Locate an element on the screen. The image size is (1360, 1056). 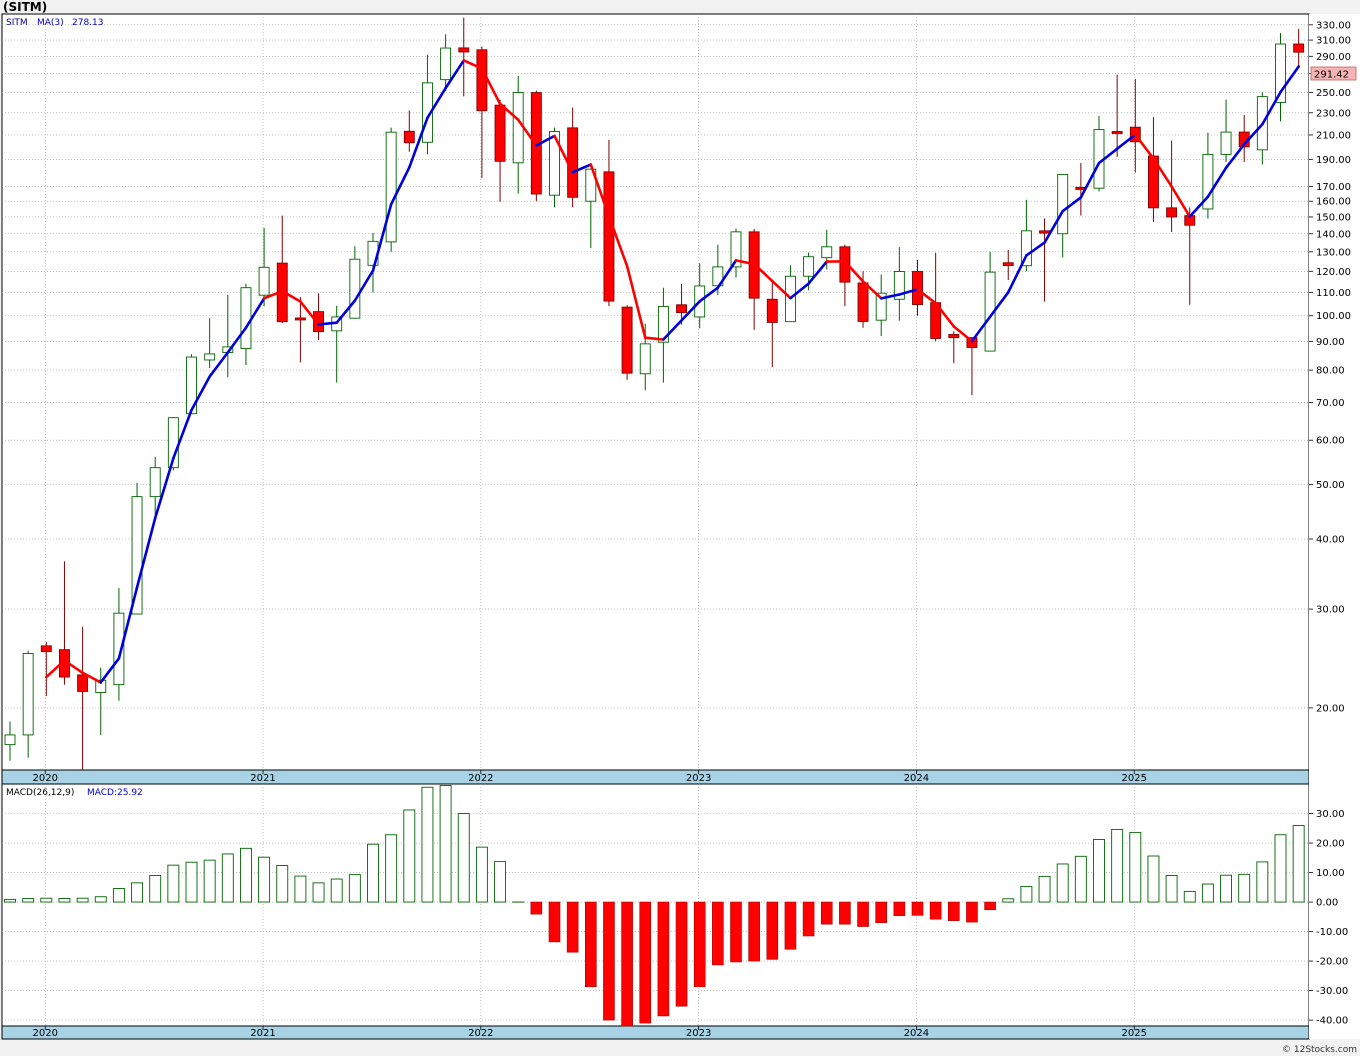
price-tick-label: 210.00 is located at coordinates (1333, 135).